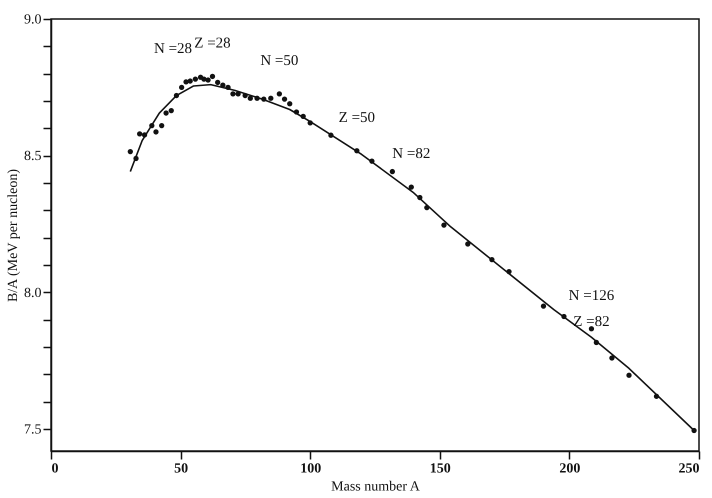  What do you see at coordinates (411, 154) in the screenshot?
I see `annotation: N =82` at bounding box center [411, 154].